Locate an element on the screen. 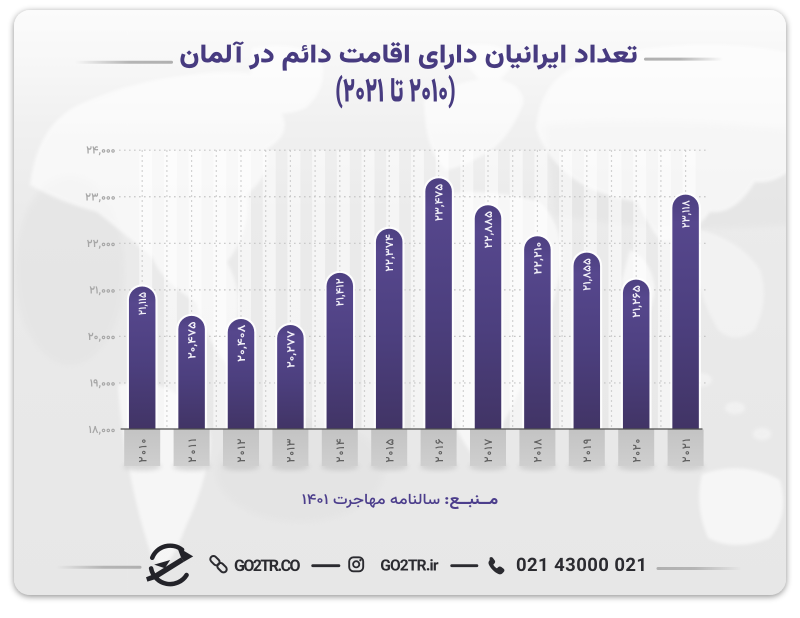  svg-text: ۲۲,۰۰۰ is located at coordinates (101, 244).